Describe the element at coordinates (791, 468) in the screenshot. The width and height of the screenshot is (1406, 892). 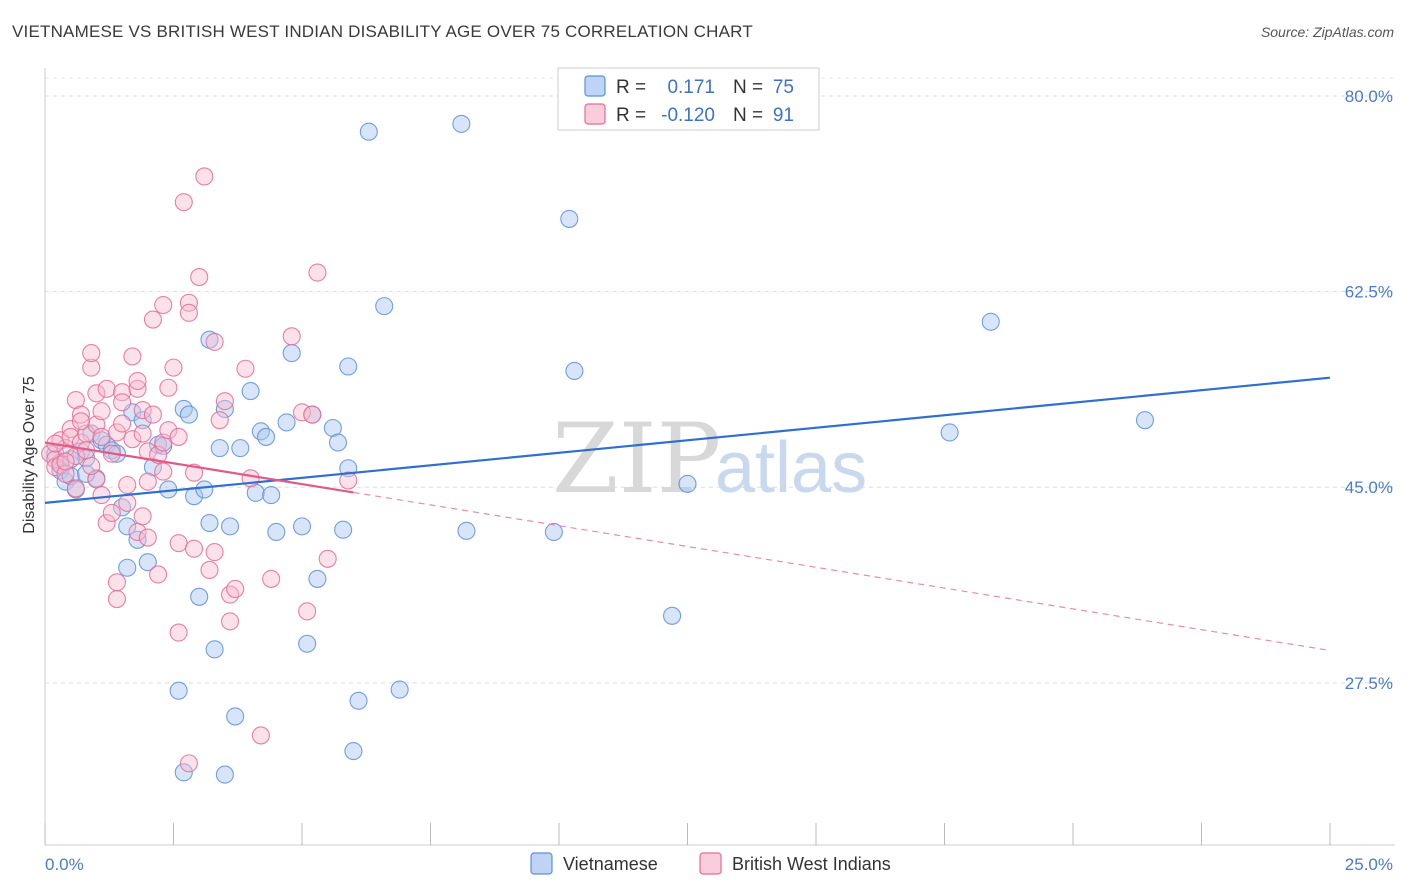
I see `watermark-atlas: atlas` at that location.